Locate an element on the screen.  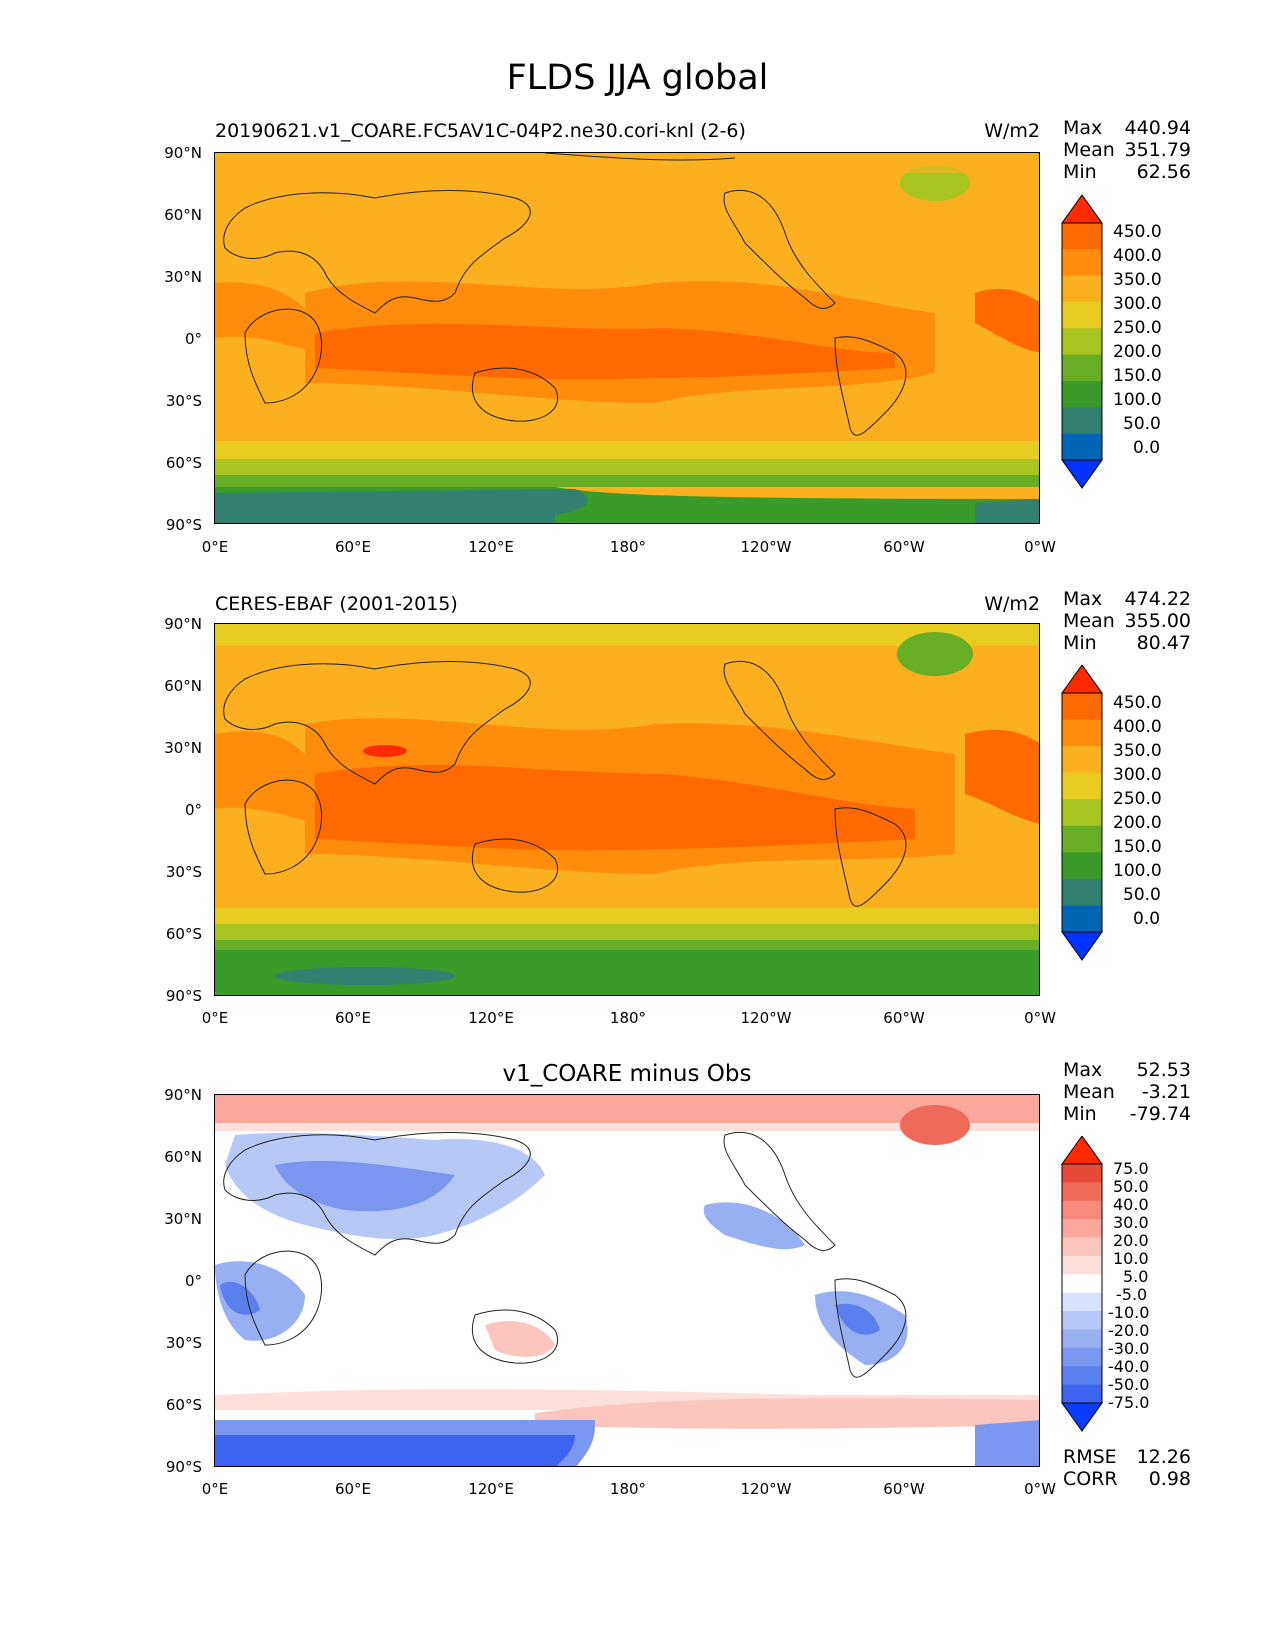
stat-value: 62.56 is located at coordinates (1163, 172).